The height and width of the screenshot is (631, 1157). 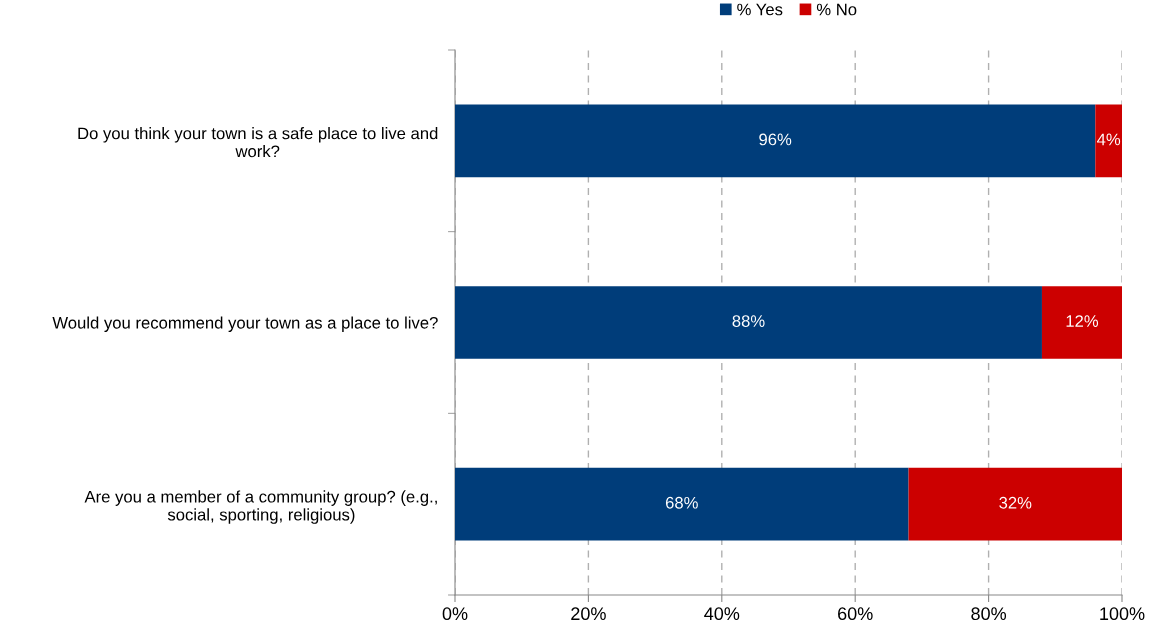 I want to click on x-tick-label: 100%, so click(x=1122, y=614).